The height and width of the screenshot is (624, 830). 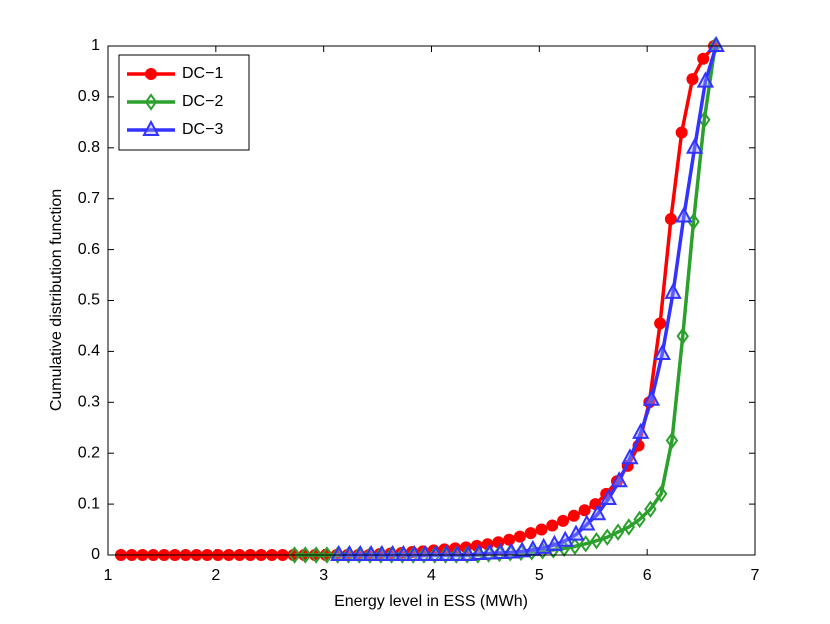 I want to click on y-tick-label: 0.5, so click(x=89, y=300).